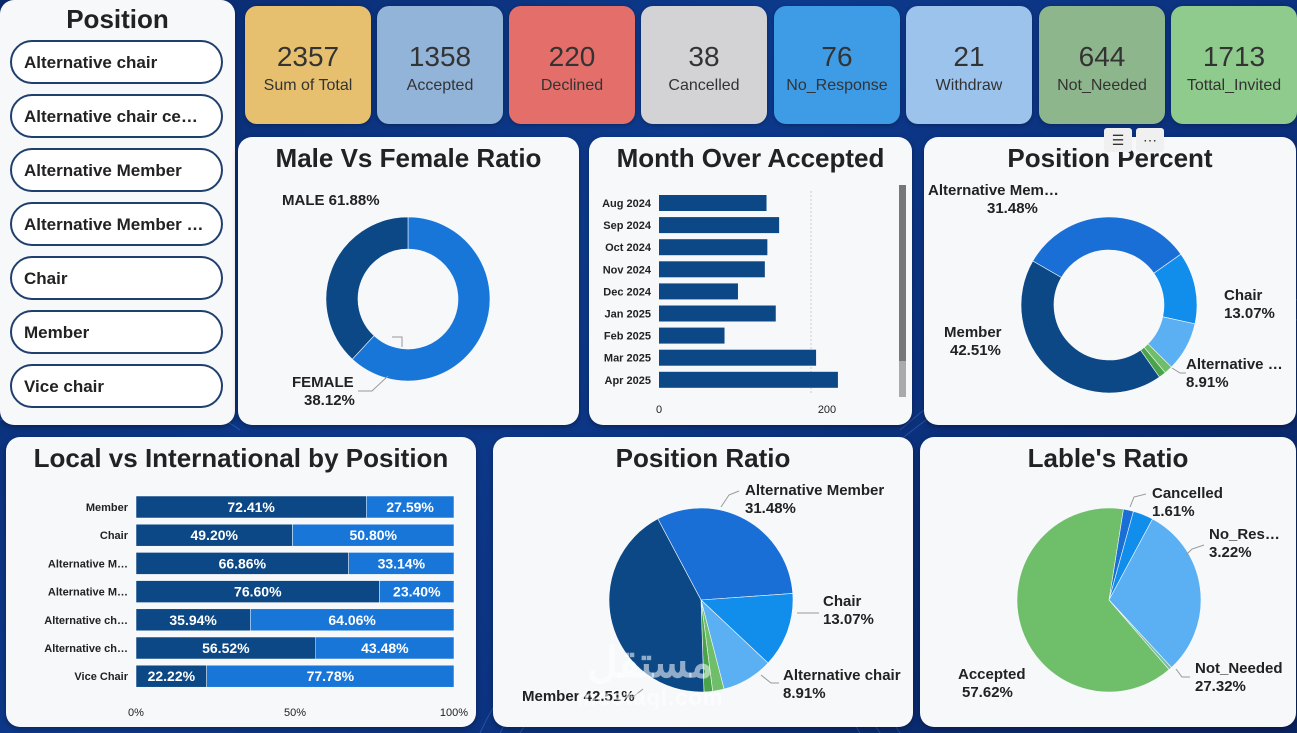 This screenshot has height=733, width=1297. Describe the element at coordinates (750, 158) in the screenshot. I see `month-chart-title: Month Over Accepted` at that location.